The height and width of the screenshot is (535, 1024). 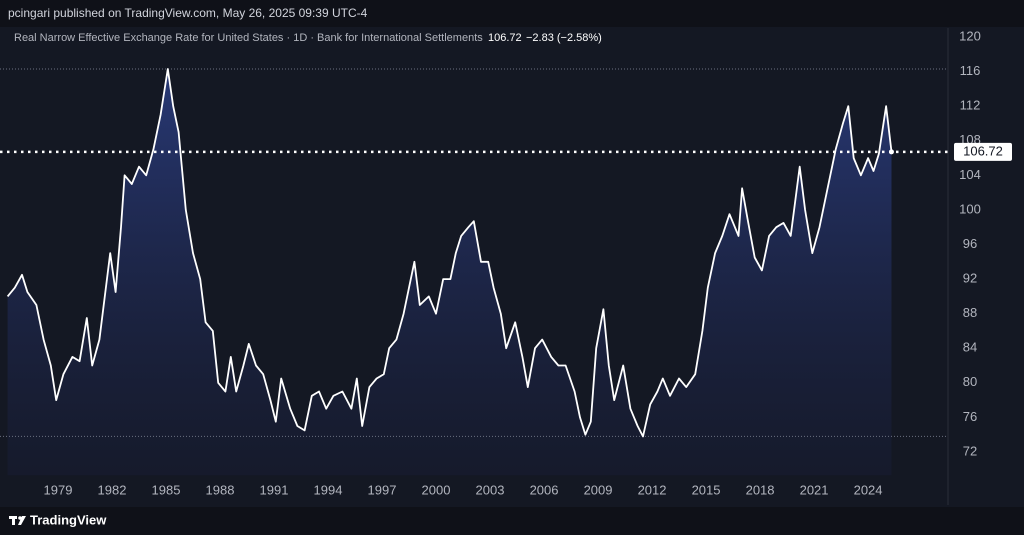 What do you see at coordinates (970, 105) in the screenshot?
I see `y-tick-label: 112` at bounding box center [970, 105].